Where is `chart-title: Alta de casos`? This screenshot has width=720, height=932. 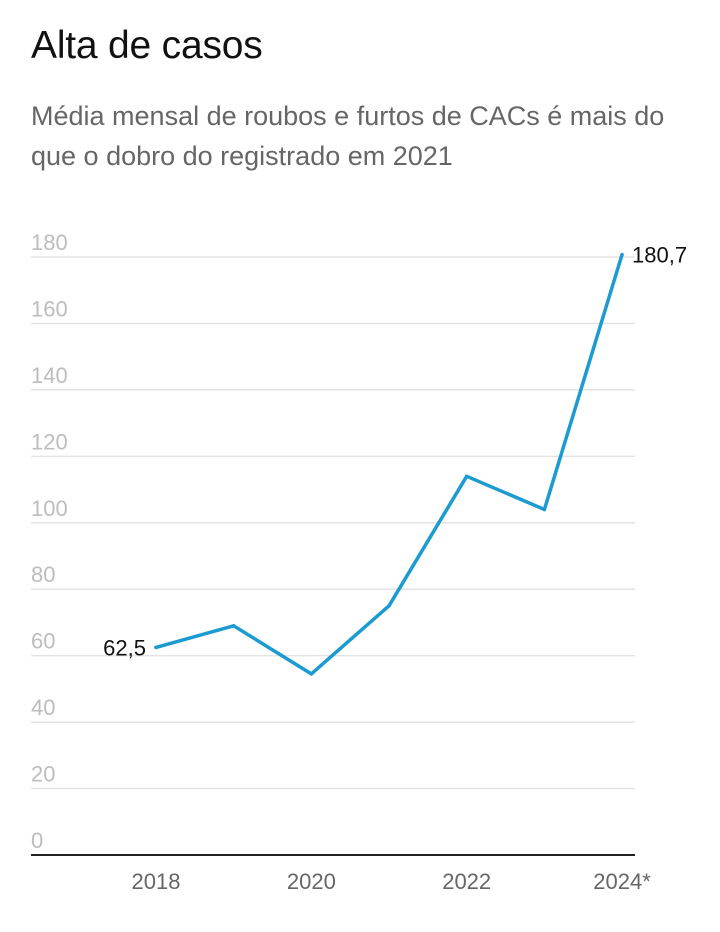
chart-title: Alta de casos is located at coordinates (147, 45).